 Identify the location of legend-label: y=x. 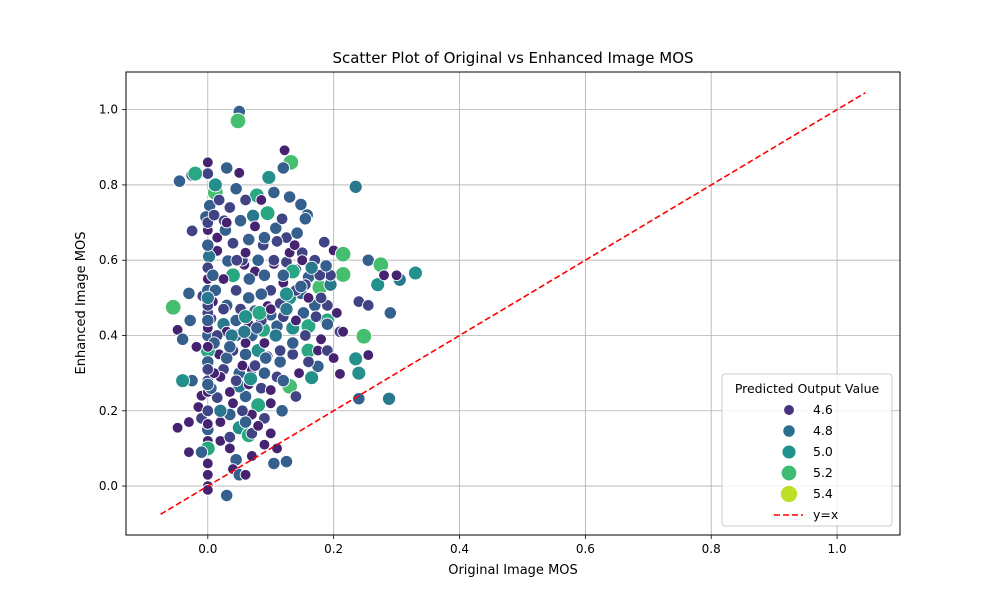
(825, 514).